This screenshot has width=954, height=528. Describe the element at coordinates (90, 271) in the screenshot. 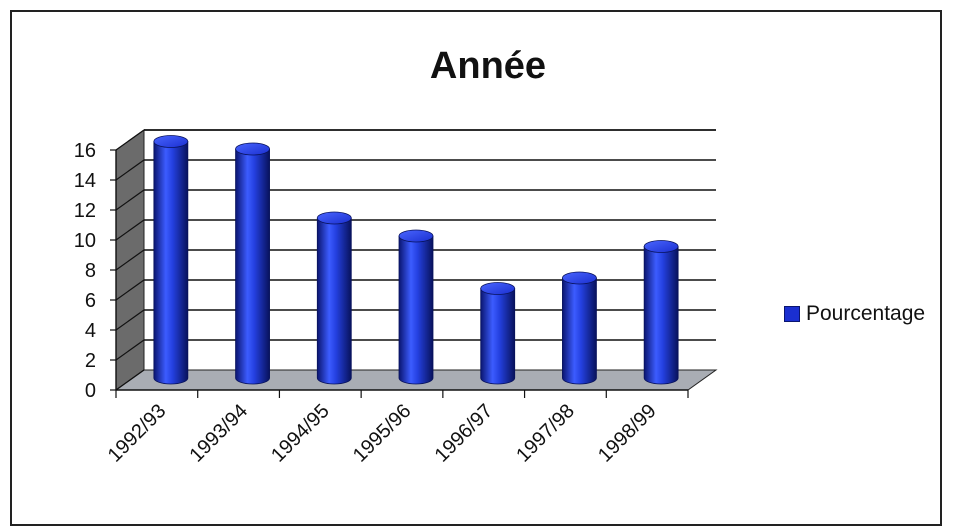

I see `y-tick-label: 8` at that location.